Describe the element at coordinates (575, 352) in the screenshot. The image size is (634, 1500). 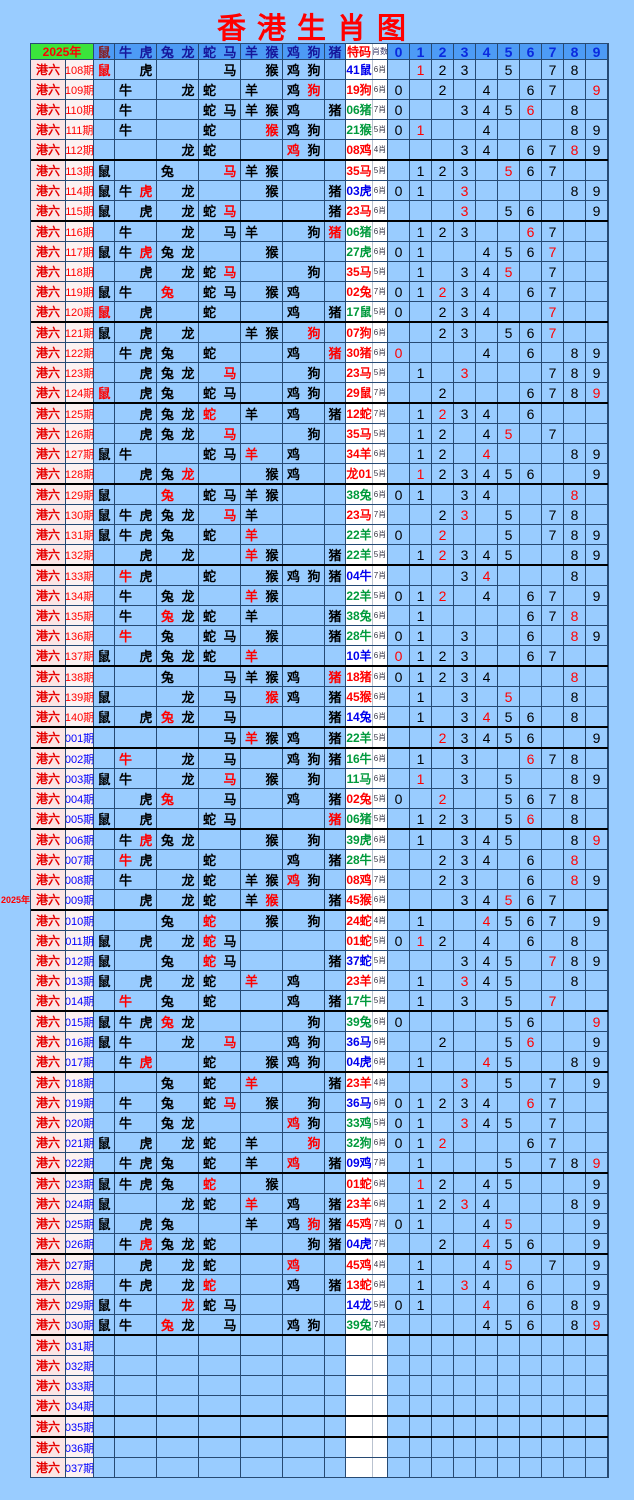
I see `tail-digit-cell: 8` at that location.